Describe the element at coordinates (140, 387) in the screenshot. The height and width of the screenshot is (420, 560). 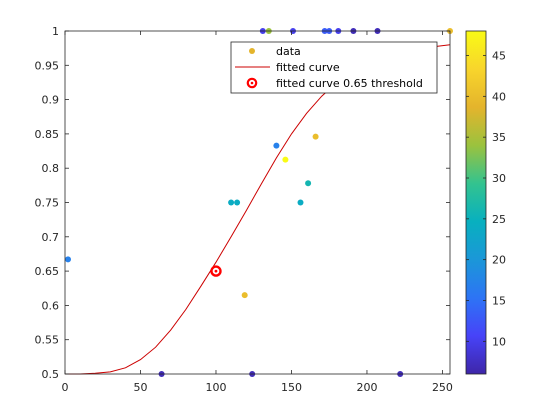
I see `x-tick-label: 50` at that location.